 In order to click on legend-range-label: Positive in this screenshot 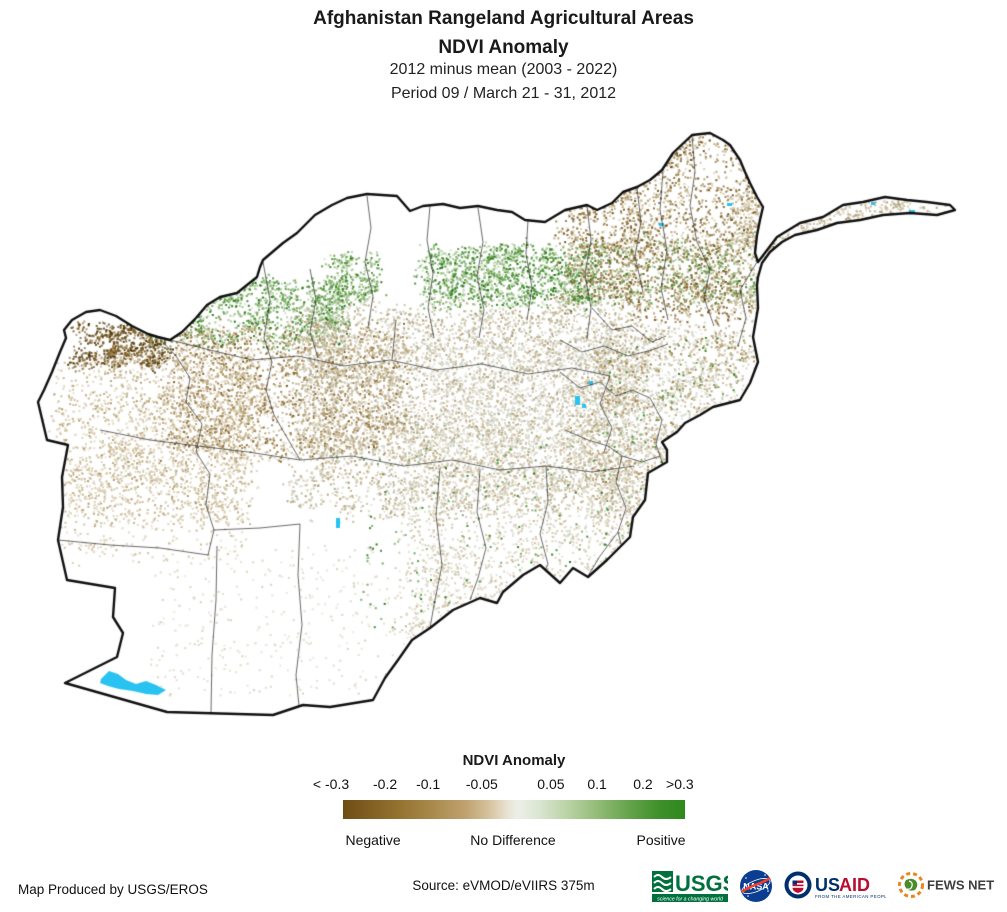, I will do `click(661, 840)`.